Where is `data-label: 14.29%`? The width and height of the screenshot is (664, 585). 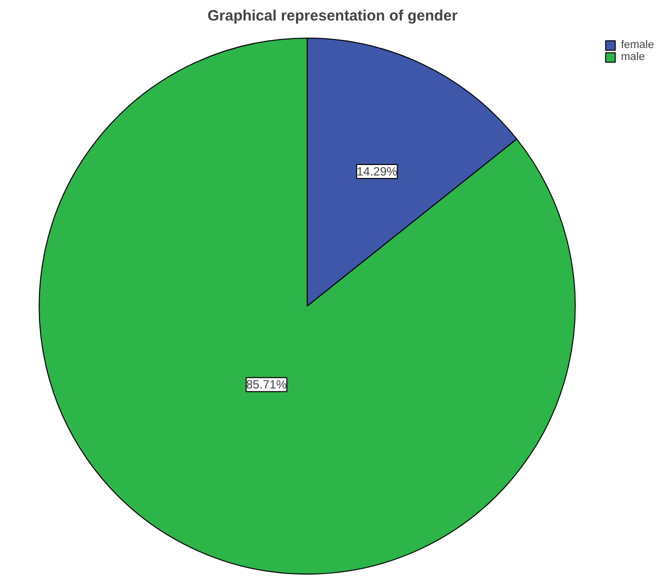 data-label: 14.29% is located at coordinates (377, 171).